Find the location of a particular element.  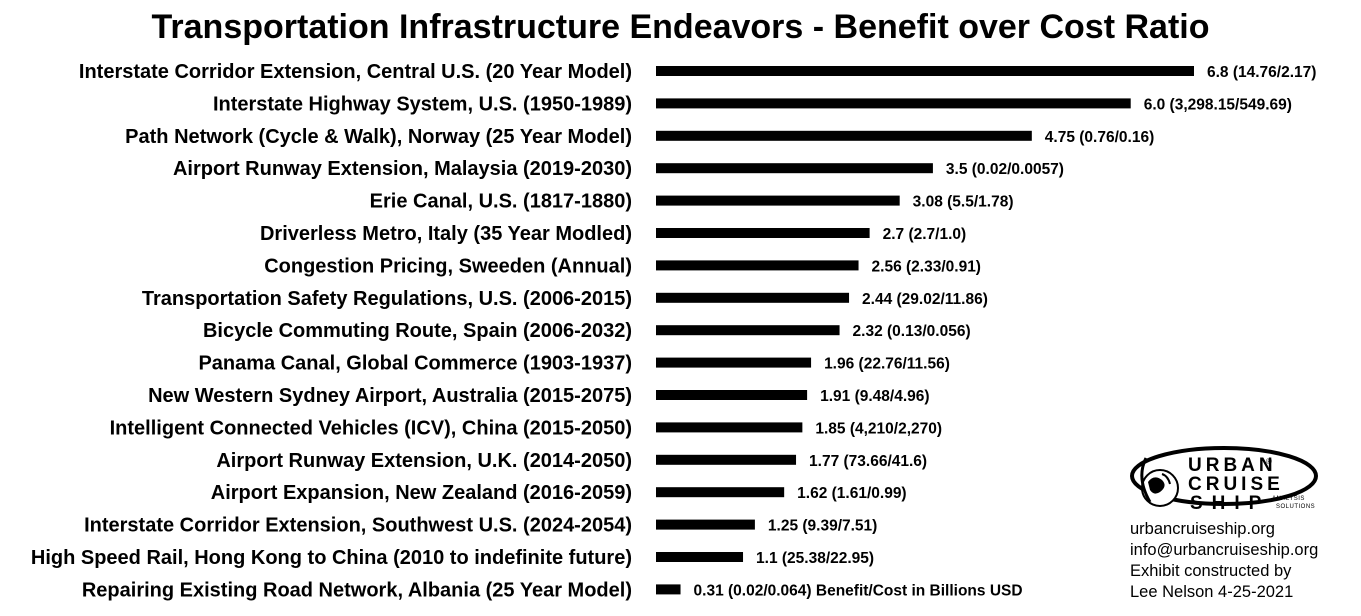

data-label: 1.25 (9.39/7.51) is located at coordinates (822, 526).